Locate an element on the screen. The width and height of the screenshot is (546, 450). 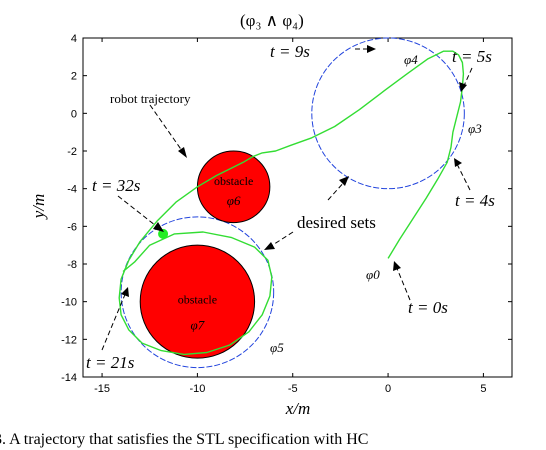
arrowhead-t9 is located at coordinates (371, 49).